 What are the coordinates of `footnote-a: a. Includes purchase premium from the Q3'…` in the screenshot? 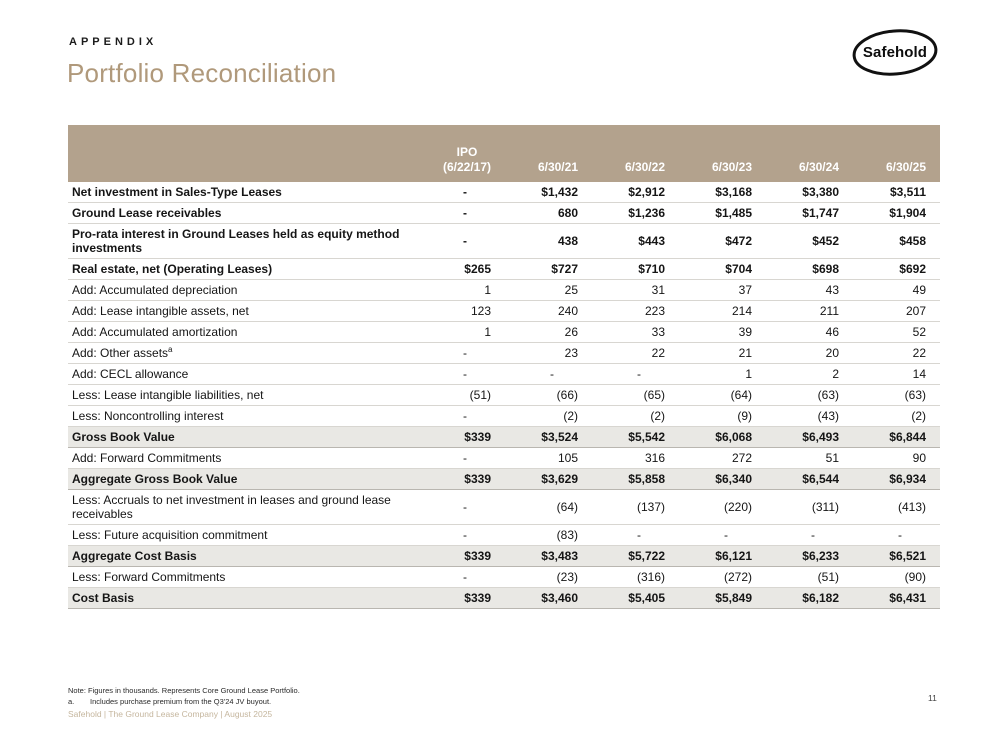 It's located at (184, 702).